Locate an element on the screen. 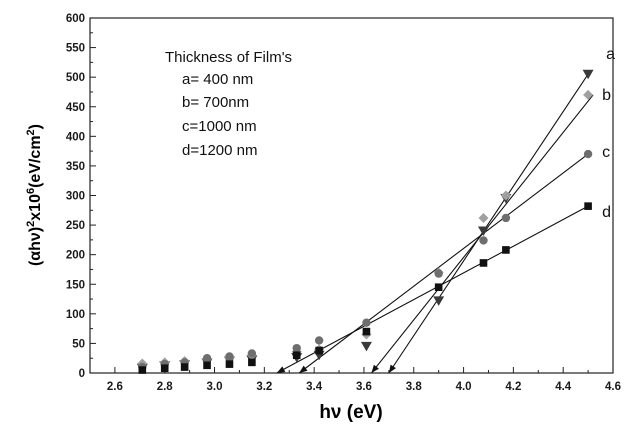 Image resolution: width=632 pixels, height=429 pixels. x-tick-label: 4.6 is located at coordinates (613, 387).